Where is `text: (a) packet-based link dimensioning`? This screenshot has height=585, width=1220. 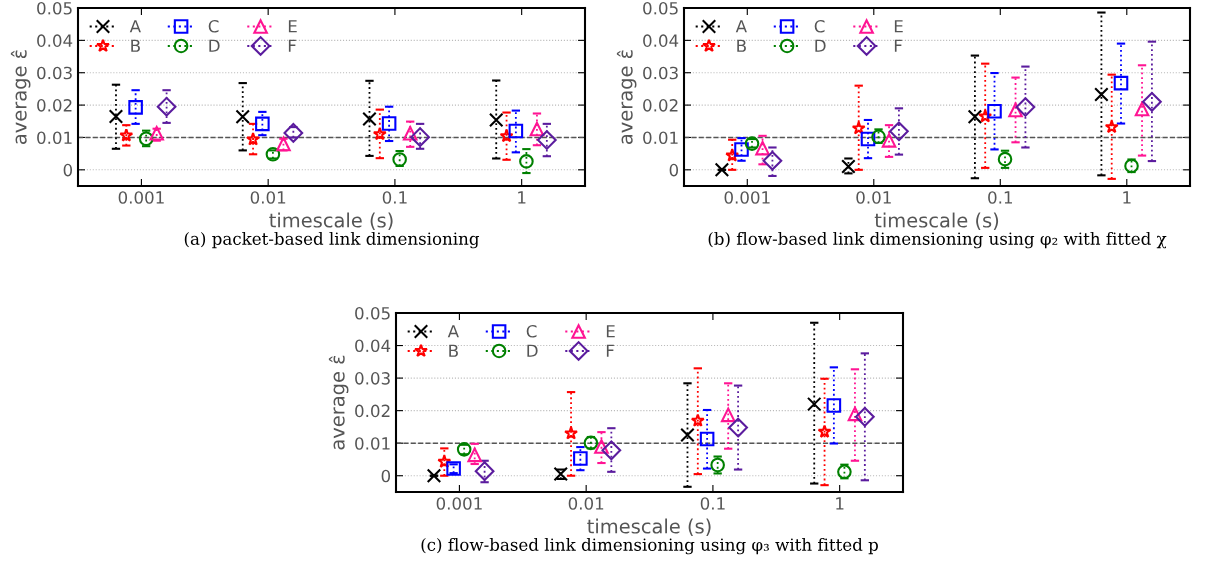 text: (a) packet-based link dimensioning is located at coordinates (332, 240).